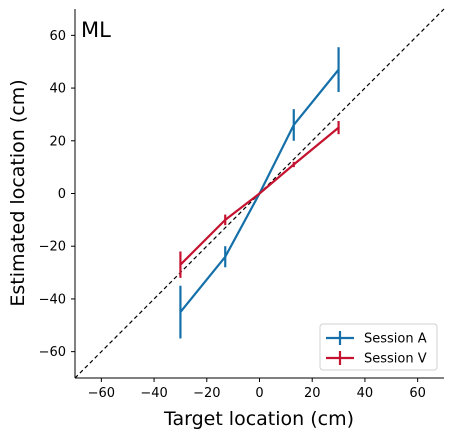  What do you see at coordinates (18, 192) in the screenshot?
I see `y-axis-title: Estimated location (cm)` at bounding box center [18, 192].